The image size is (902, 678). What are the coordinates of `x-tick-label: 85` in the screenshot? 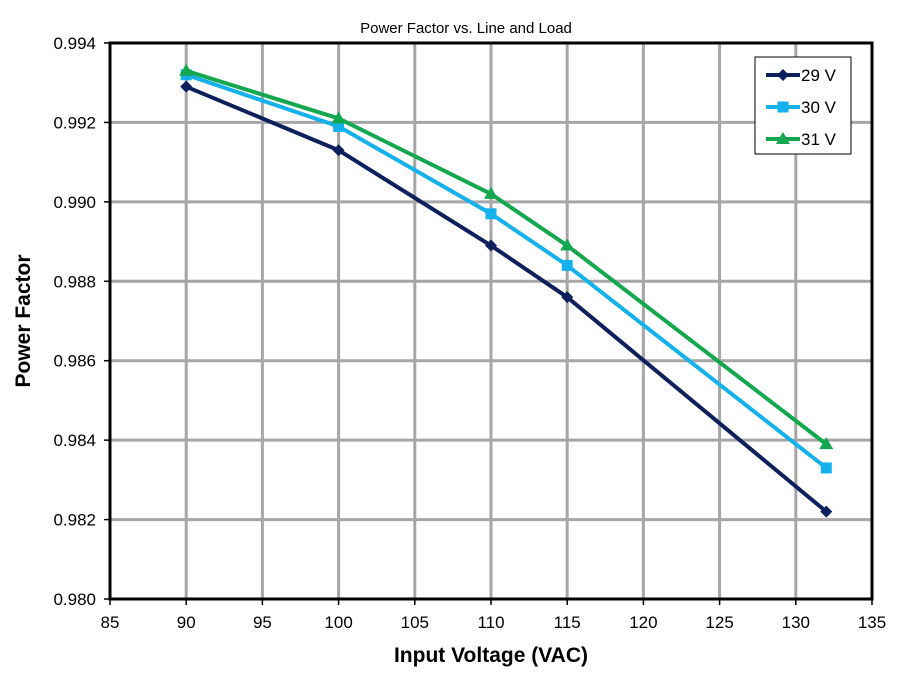 It's located at (110, 622).